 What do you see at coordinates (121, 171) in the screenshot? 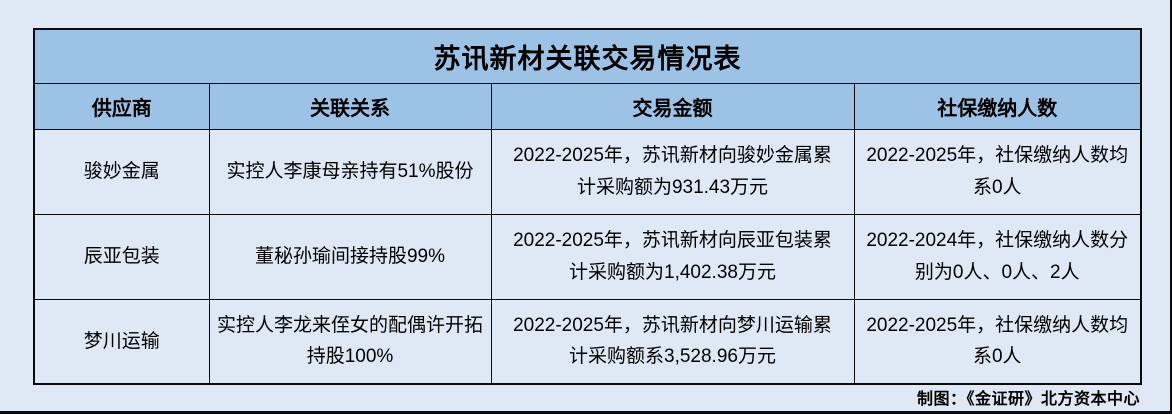
I see `cell-supplier: 骏妙金属` at bounding box center [121, 171].